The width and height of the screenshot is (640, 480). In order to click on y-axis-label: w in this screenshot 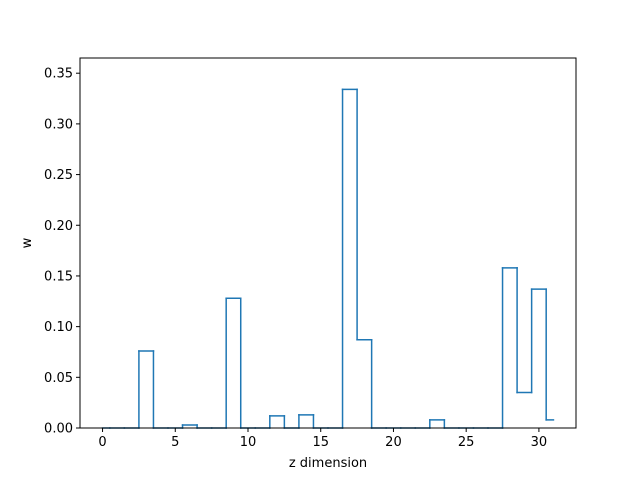, I will do `click(27, 242)`.